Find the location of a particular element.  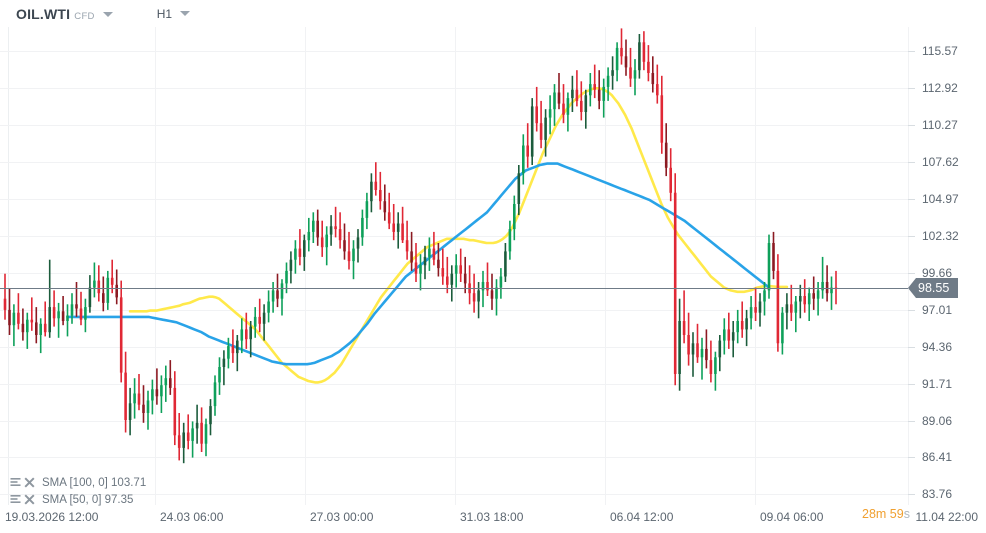

price-axis-label: 89.06 is located at coordinates (937, 420).